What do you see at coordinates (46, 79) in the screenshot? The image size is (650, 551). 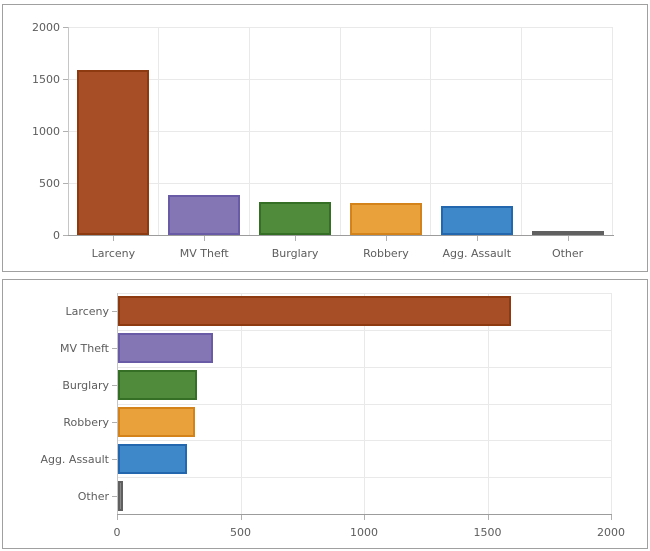 I see `y-axis-tick-label: 1500` at bounding box center [46, 79].